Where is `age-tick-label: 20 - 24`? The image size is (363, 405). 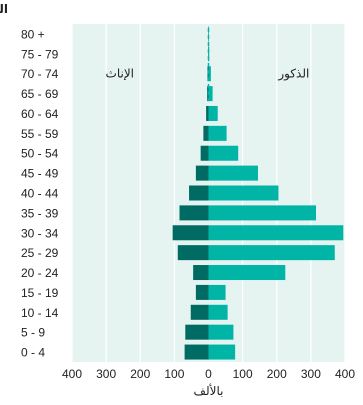 age-tick-label: 20 - 24 is located at coordinates (40, 273).